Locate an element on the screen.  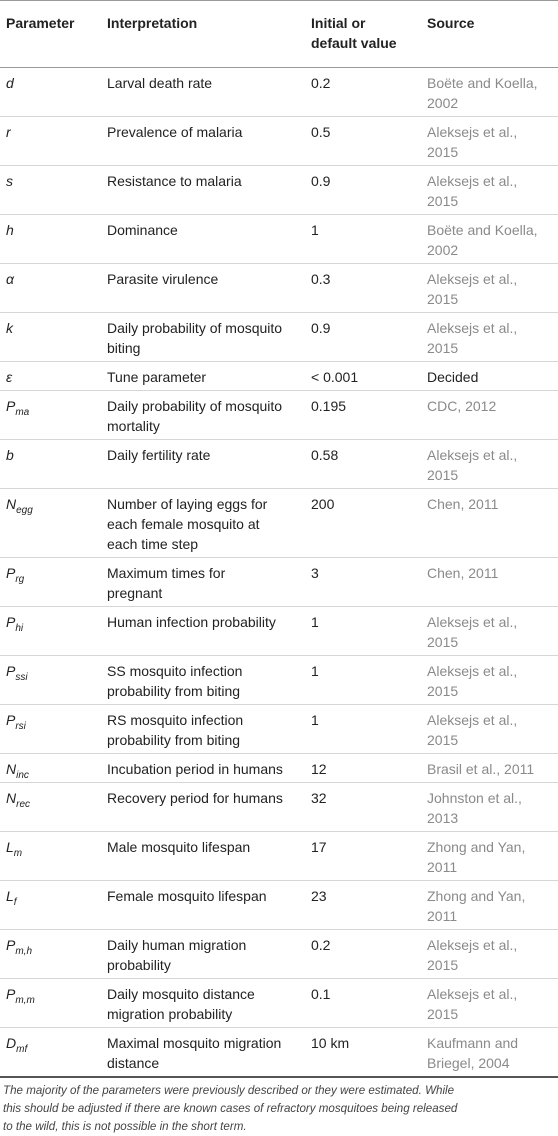
source-text-line: 2013 is located at coordinates (443, 818).